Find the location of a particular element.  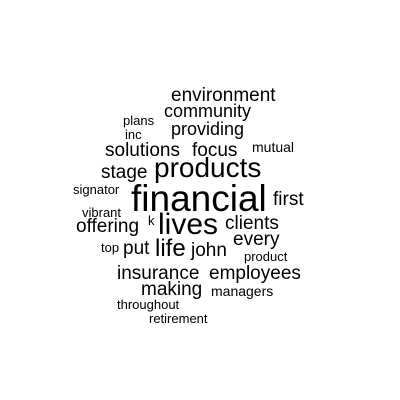

word: put is located at coordinates (136, 248).